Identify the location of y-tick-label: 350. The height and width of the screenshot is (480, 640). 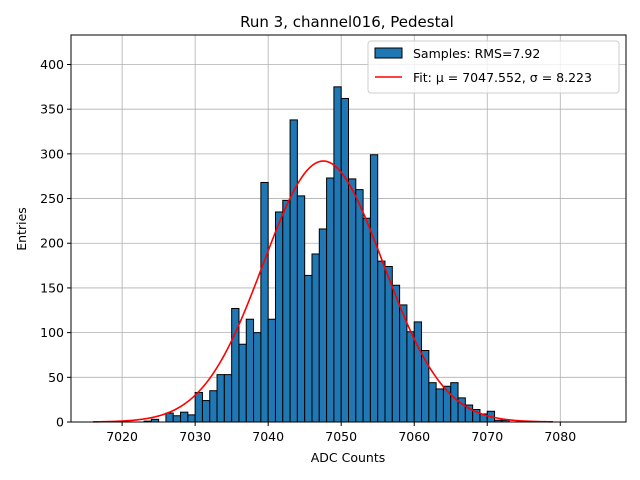
(52, 109).